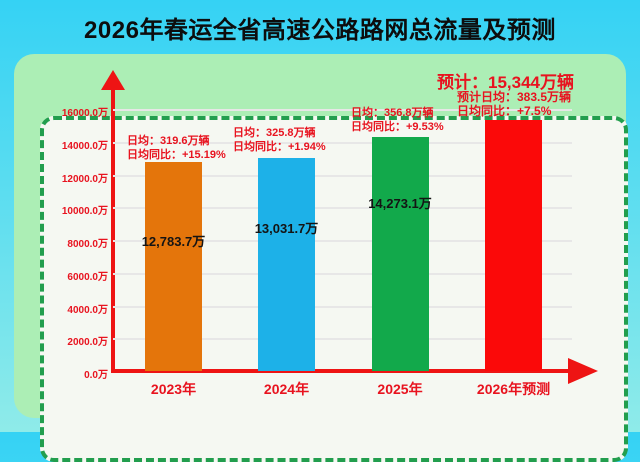 The image size is (640, 462). Describe the element at coordinates (400, 203) in the screenshot. I see `bar-value-label: 14,273.1万` at that location.